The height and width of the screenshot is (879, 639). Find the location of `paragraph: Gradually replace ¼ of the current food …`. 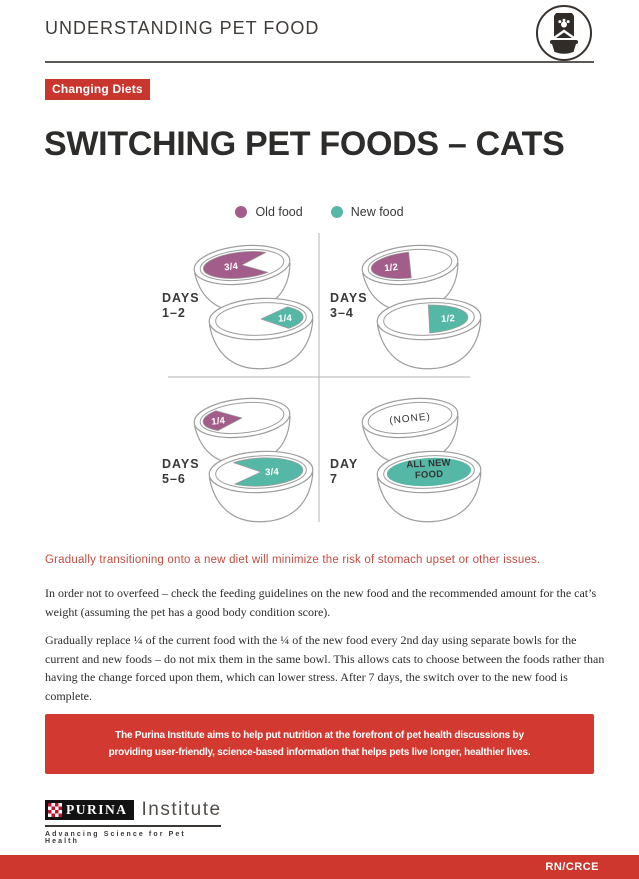

paragraph: Gradually replace ¼ of the current food … is located at coordinates (325, 668).